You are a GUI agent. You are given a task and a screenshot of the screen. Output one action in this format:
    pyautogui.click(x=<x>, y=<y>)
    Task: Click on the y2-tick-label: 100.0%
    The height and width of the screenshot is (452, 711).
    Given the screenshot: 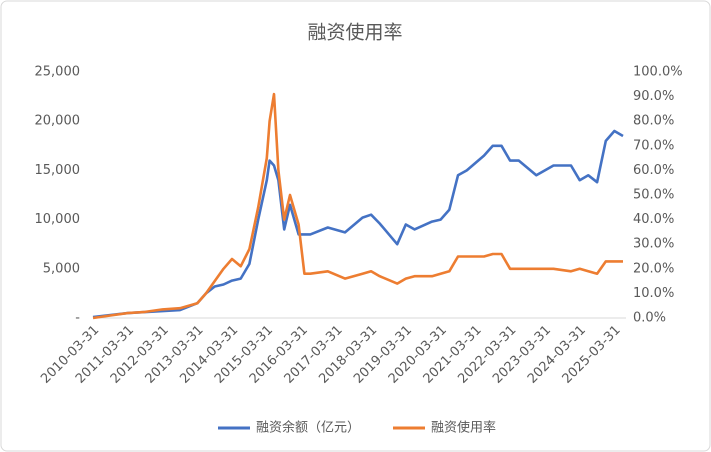 What is the action you would take?
    pyautogui.click(x=658, y=72)
    